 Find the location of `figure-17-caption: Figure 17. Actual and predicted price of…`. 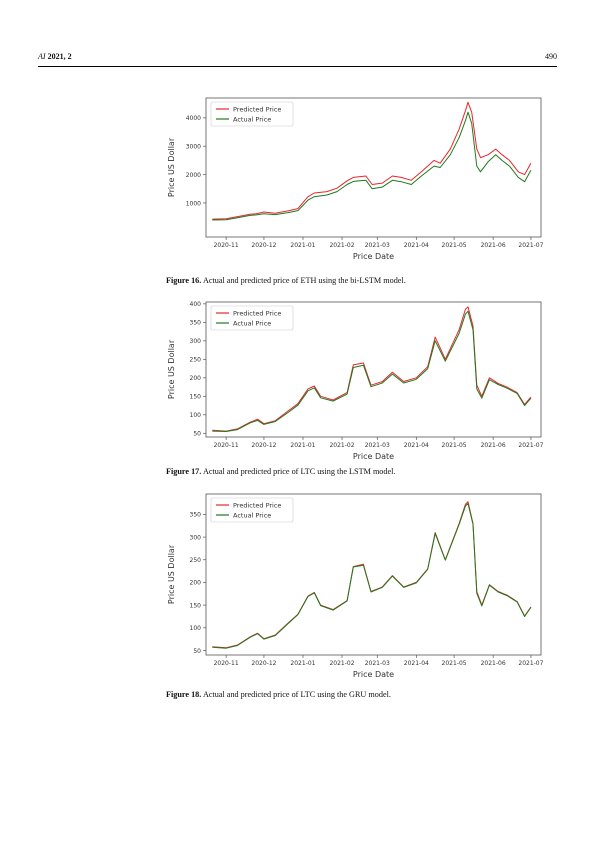

figure-17-caption: Figure 17. Actual and predicted price of… is located at coordinates (280, 471).